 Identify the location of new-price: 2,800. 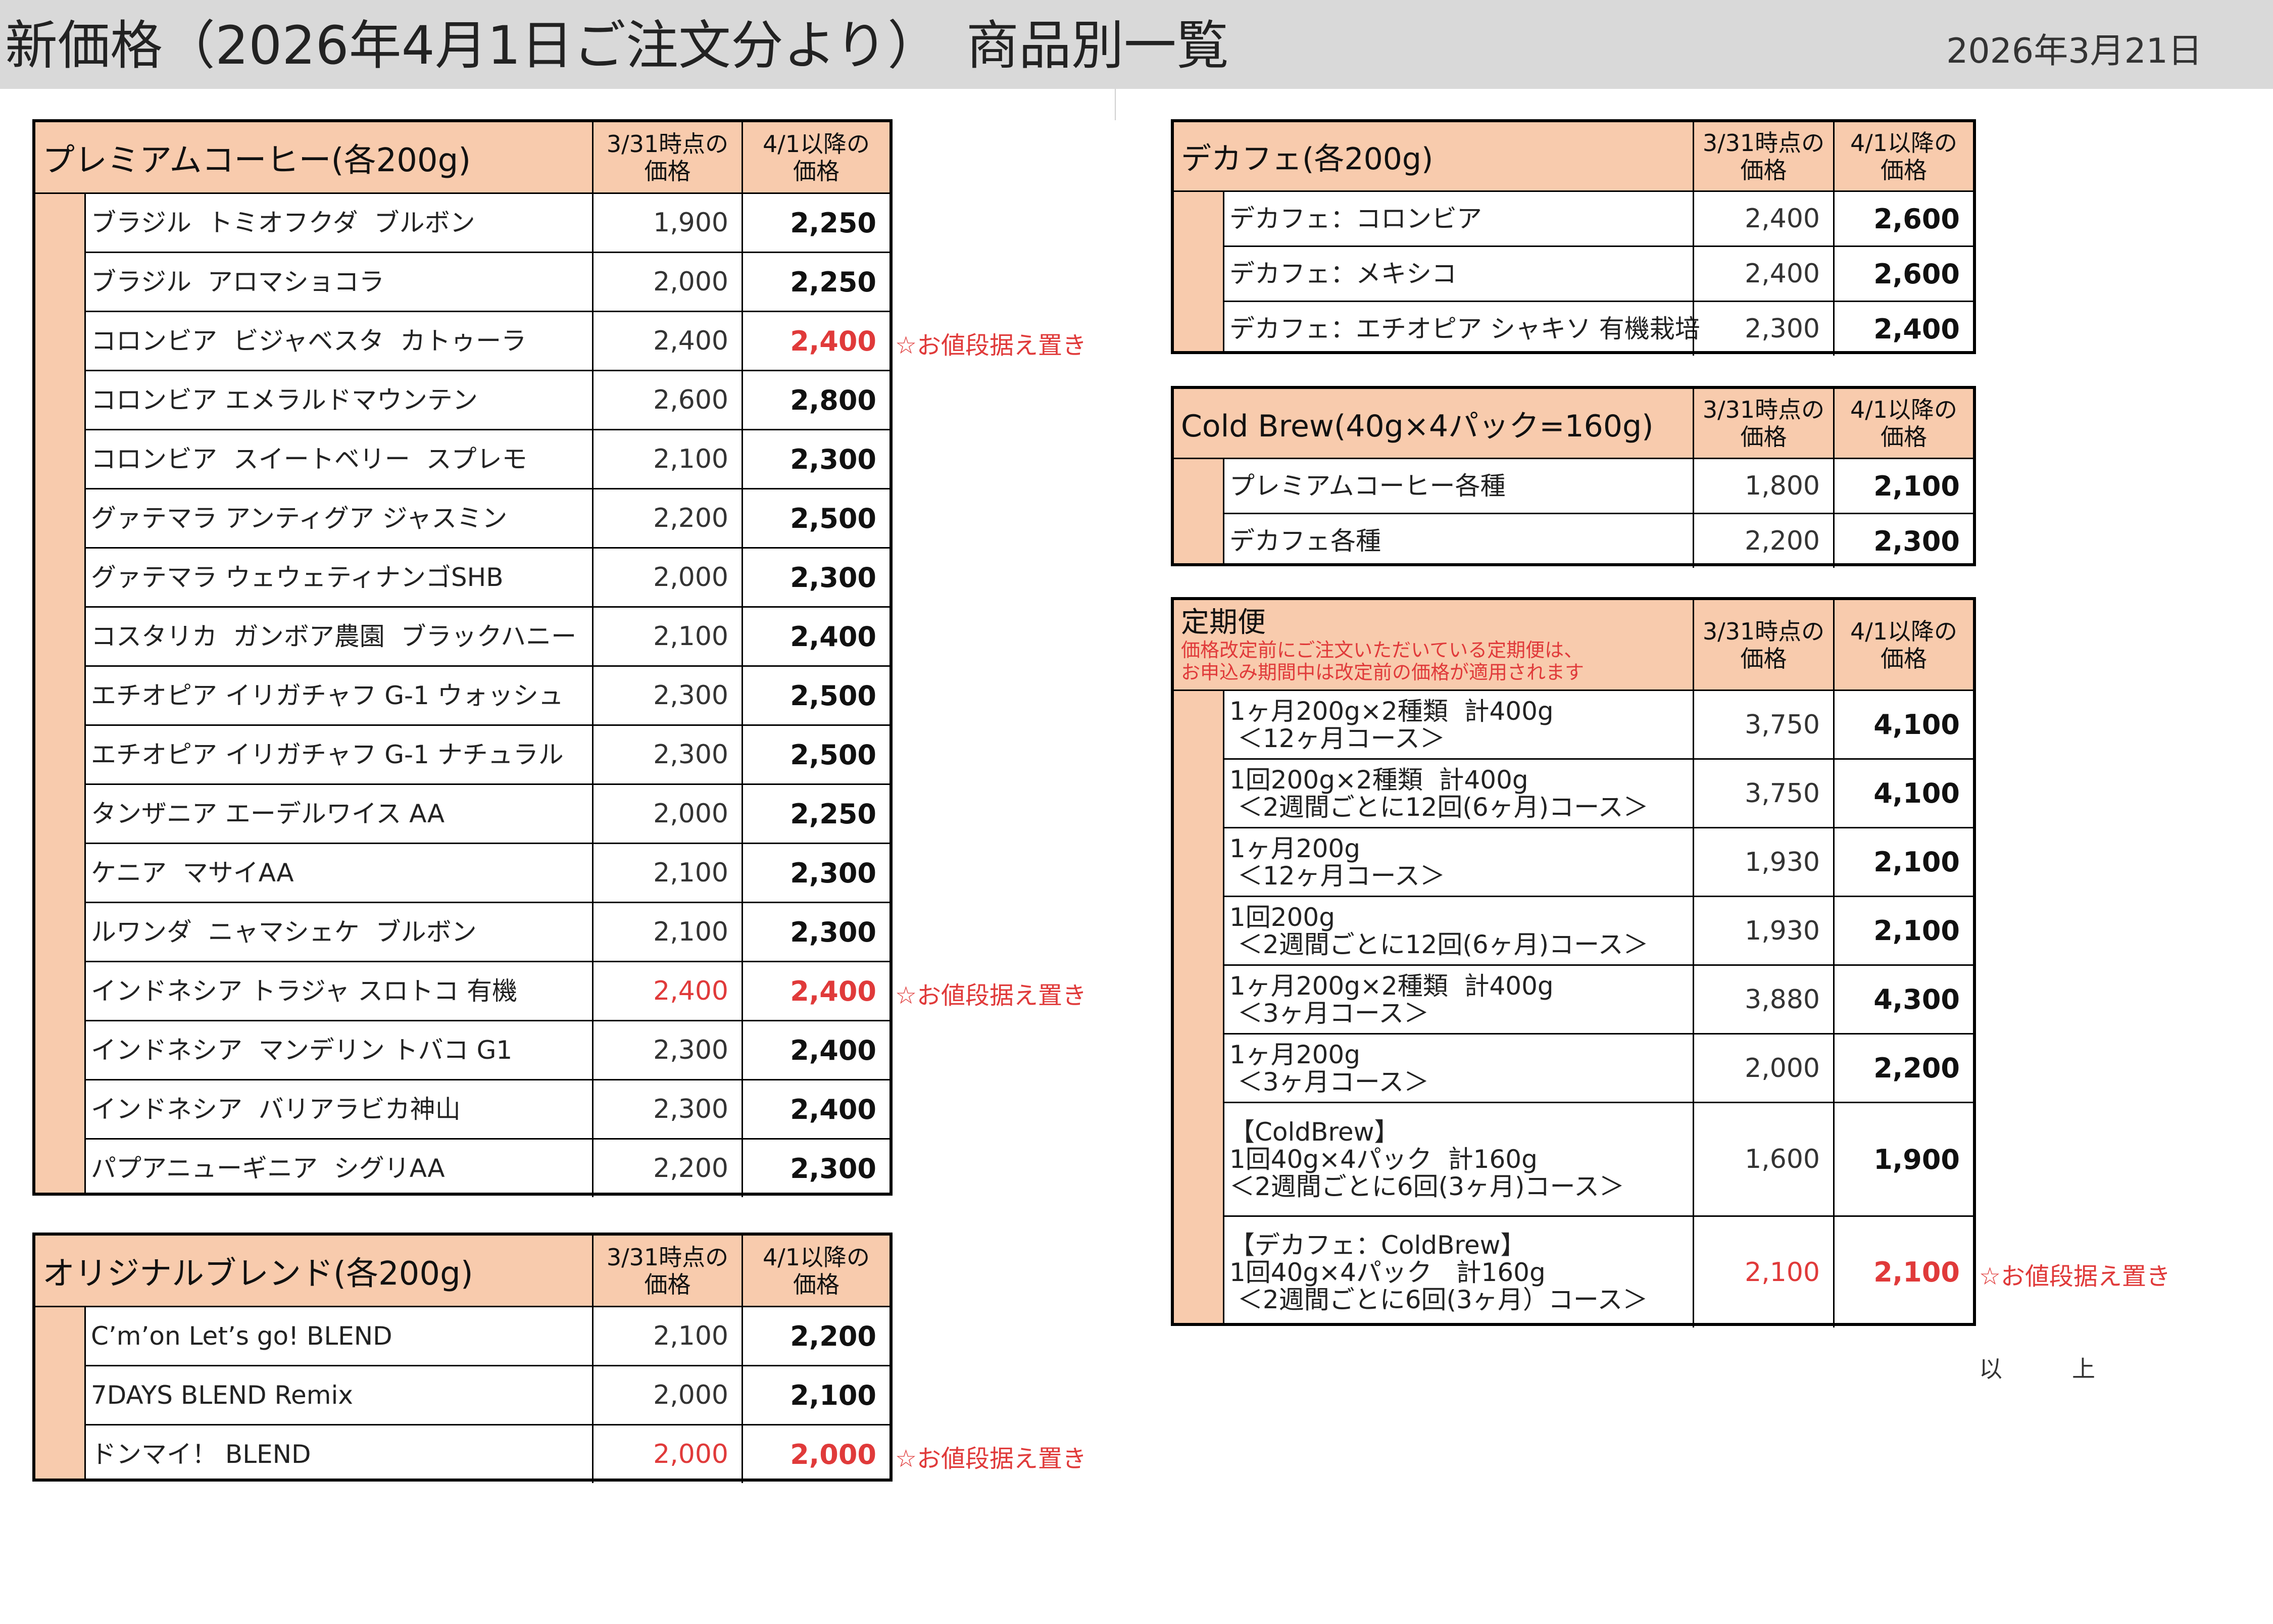
(816, 400).